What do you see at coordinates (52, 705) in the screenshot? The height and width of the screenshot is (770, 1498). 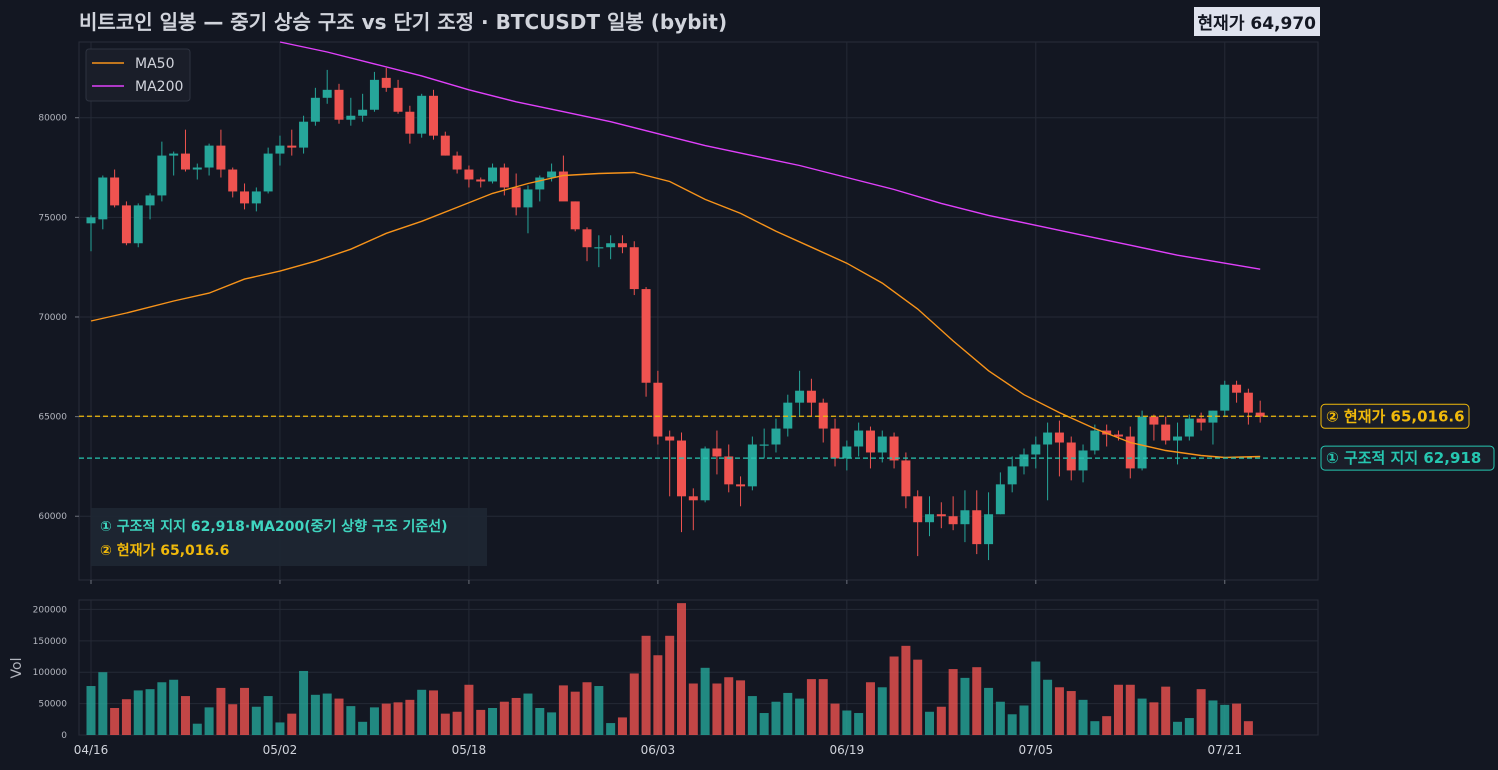 I see `volume-tick-label: 50000` at bounding box center [52, 705].